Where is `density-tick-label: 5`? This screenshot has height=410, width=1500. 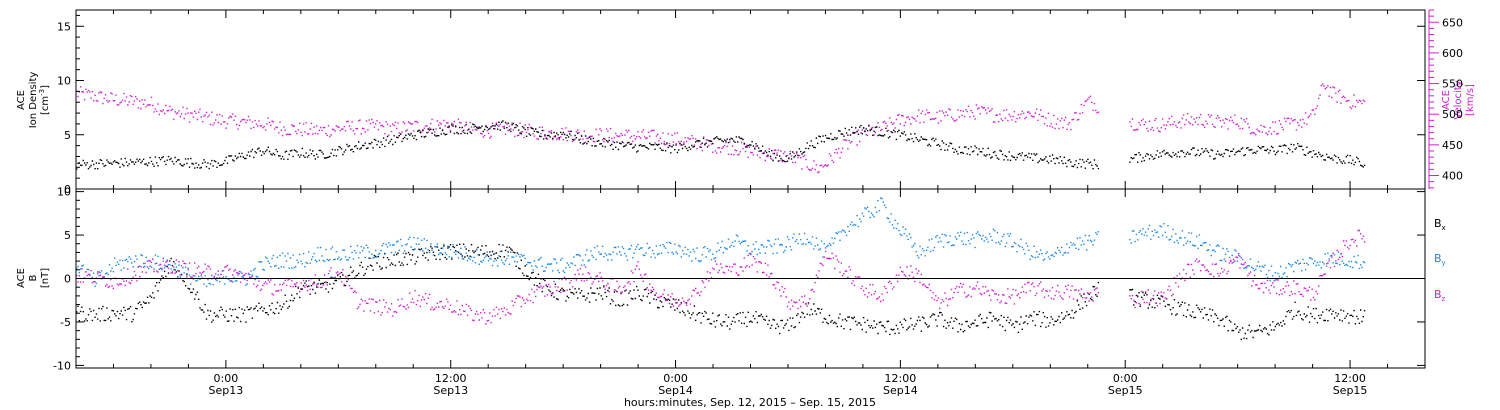 density-tick-label: 5 is located at coordinates (67, 135).